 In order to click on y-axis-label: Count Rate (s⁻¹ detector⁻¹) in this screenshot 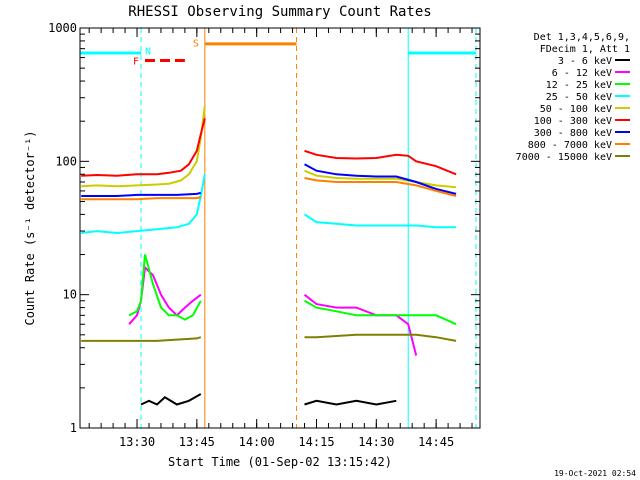, I will do `click(30, 227)`.